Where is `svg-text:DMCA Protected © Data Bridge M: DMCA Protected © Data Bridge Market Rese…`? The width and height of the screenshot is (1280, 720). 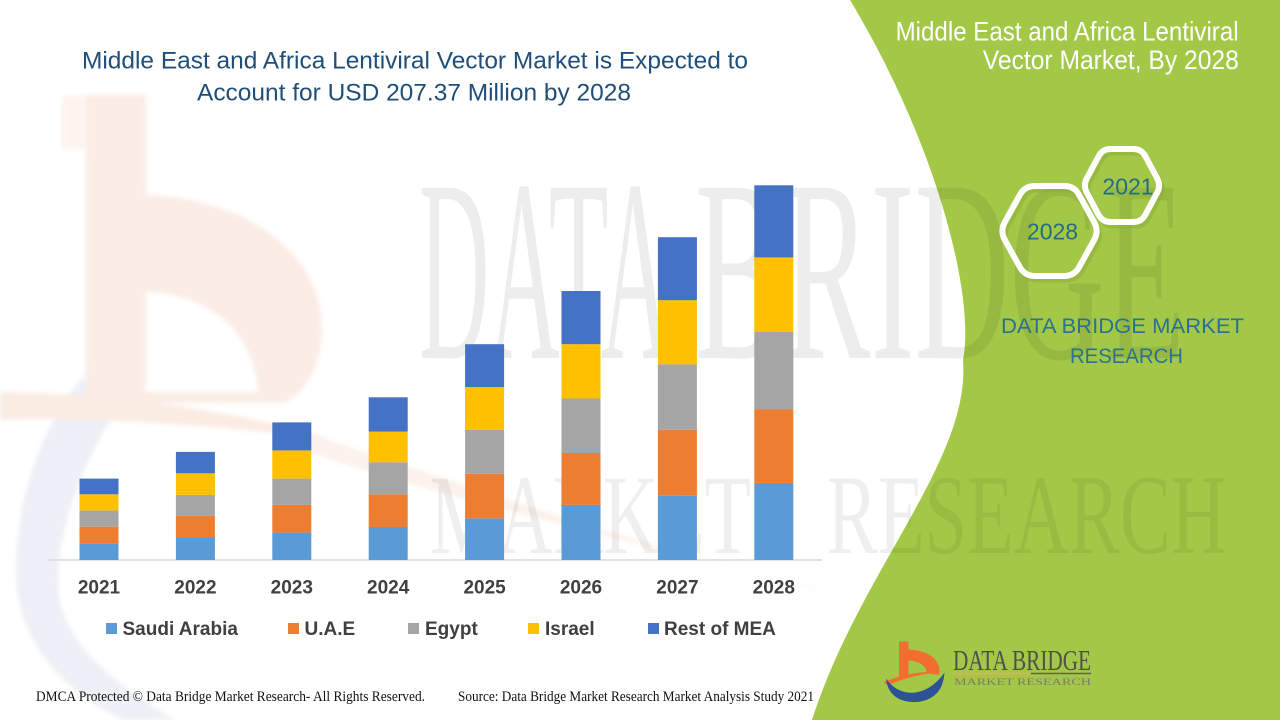
svg-text:DMCA Protected © Data Bridge M: DMCA Protected © Data Bridge Market Rese… is located at coordinates (230, 697).